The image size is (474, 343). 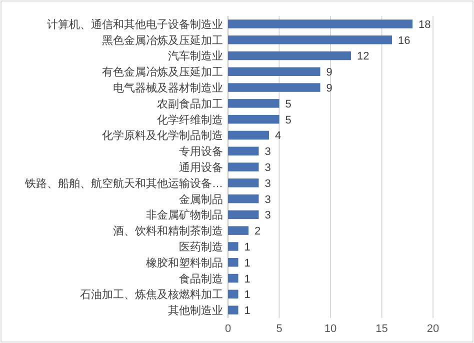 What do you see at coordinates (201, 247) in the screenshot?
I see `y-tick-label: 医药制造` at bounding box center [201, 247].